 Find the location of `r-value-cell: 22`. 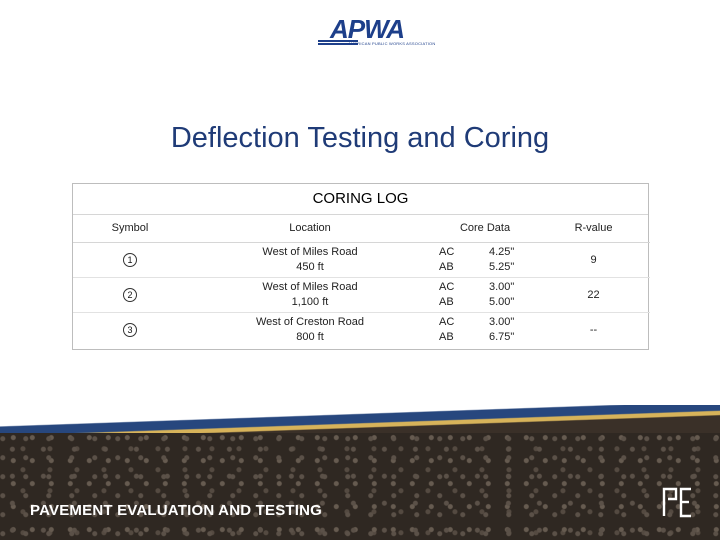

r-value-cell: 22 is located at coordinates (594, 295).